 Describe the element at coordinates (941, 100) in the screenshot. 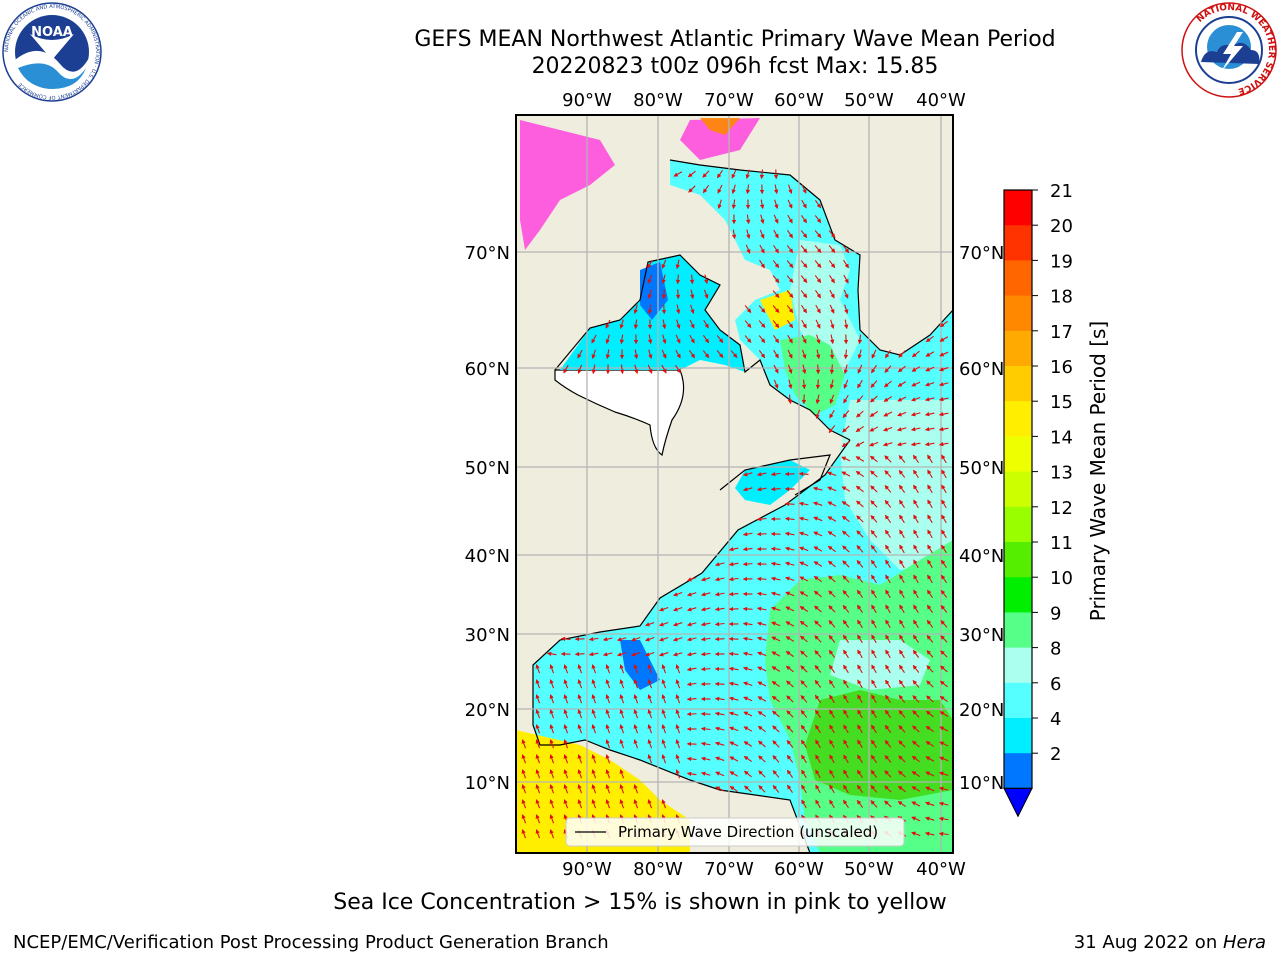

I see `lon-label-top: 40°W` at that location.